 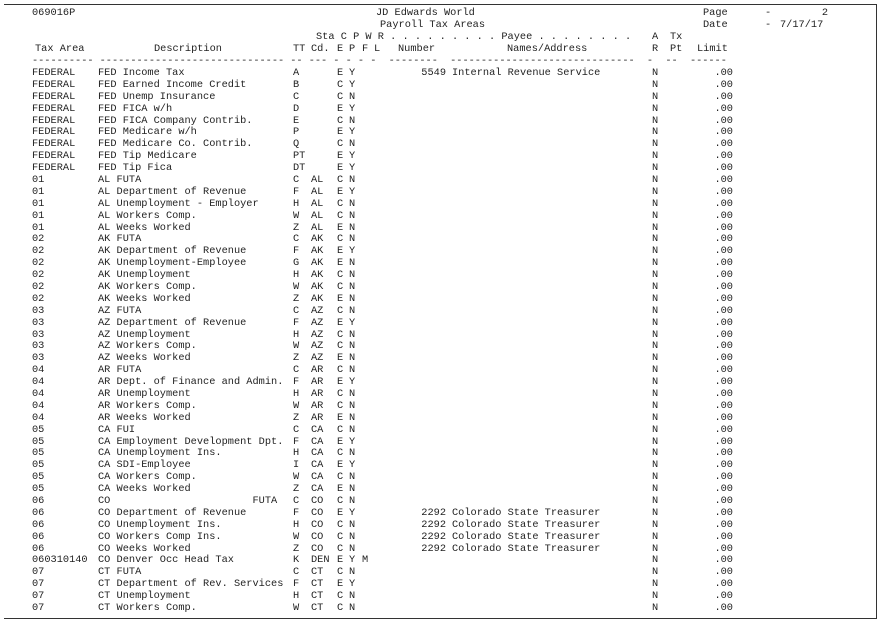 I want to click on payee-number: 5549, so click(x=433, y=73).